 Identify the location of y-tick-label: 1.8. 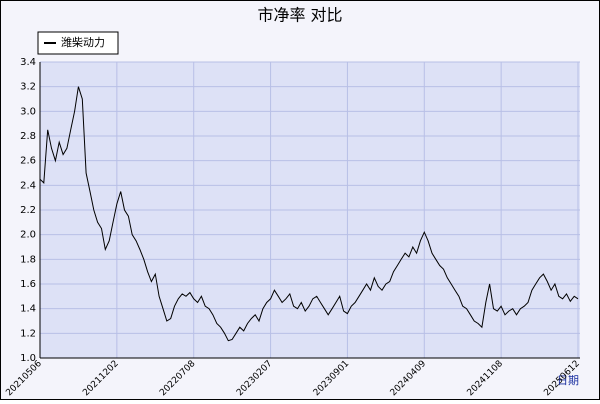
(28, 259).